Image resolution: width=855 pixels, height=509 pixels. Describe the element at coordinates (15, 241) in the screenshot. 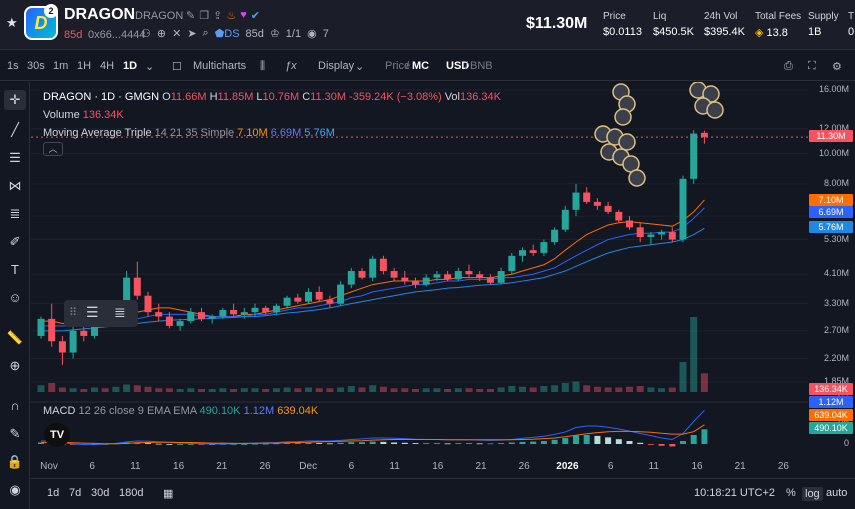

I see `brush-icon: ✐` at that location.